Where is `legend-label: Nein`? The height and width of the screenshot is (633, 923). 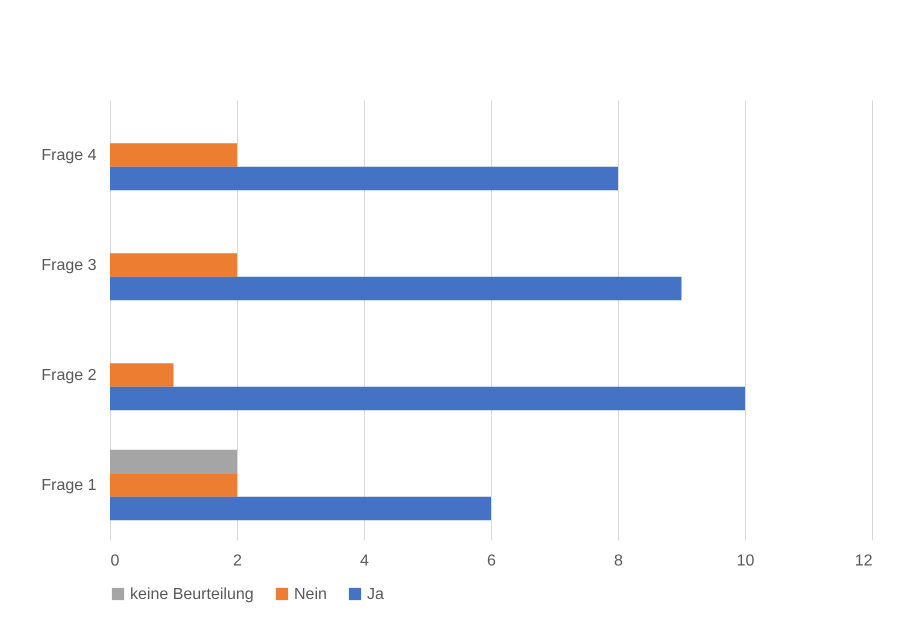
legend-label: Nein is located at coordinates (310, 594).